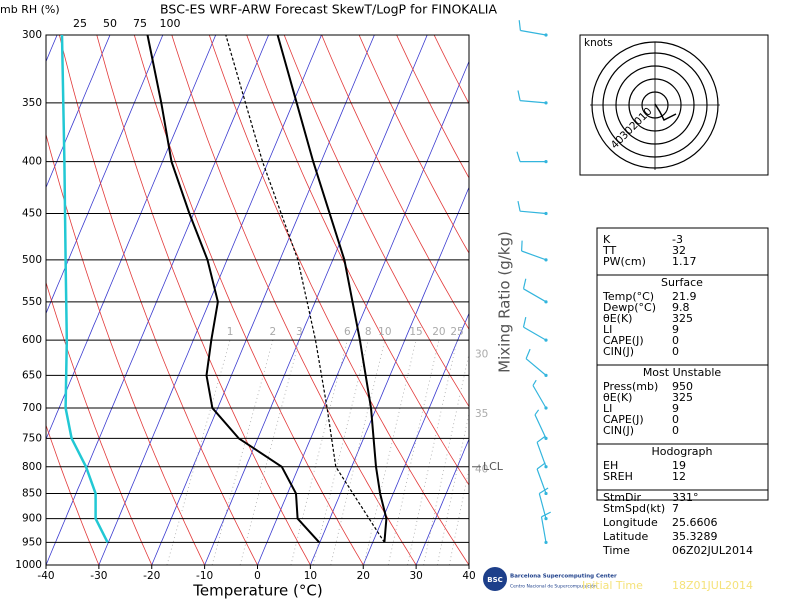 The height and width of the screenshot is (600, 800). I want to click on y-tick-label: 950, so click(32, 542).